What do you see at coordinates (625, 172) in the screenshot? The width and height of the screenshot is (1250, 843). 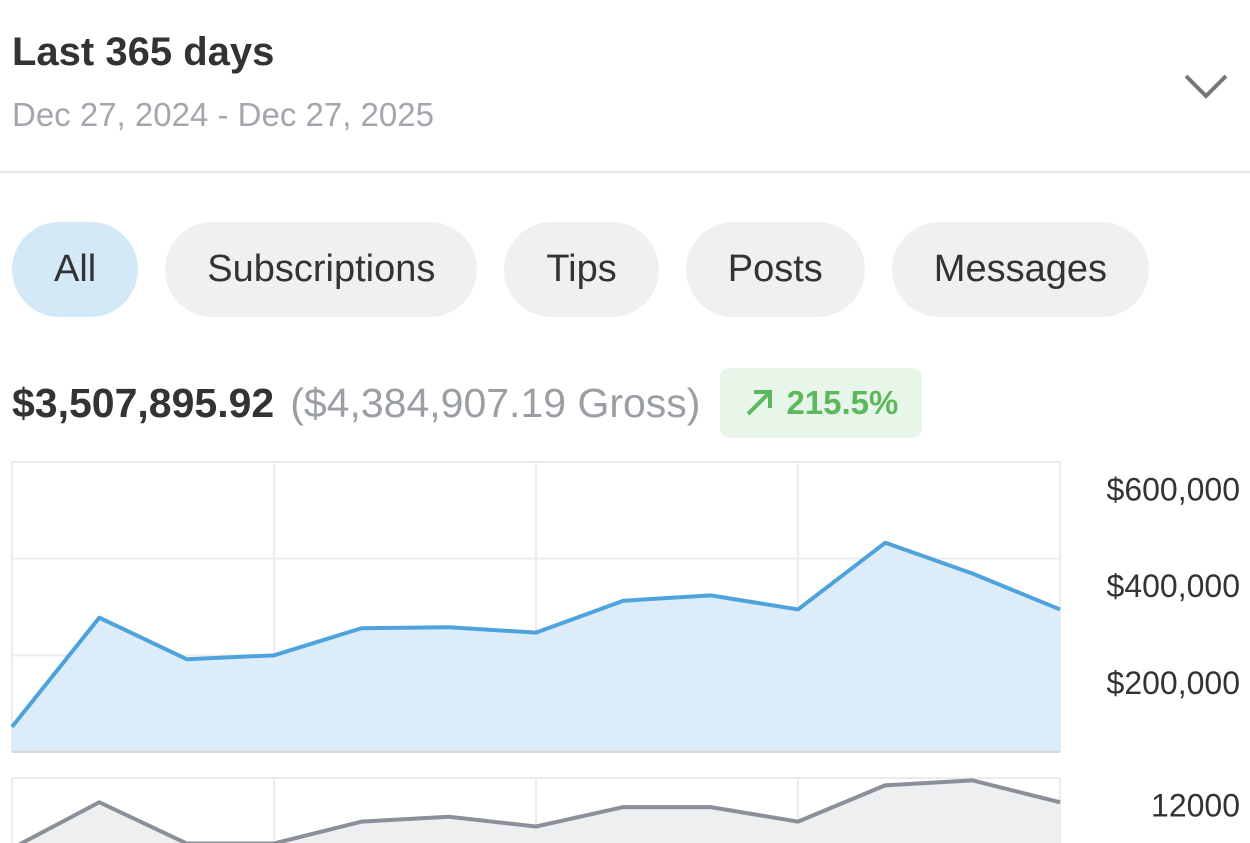 I see `divider` at bounding box center [625, 172].